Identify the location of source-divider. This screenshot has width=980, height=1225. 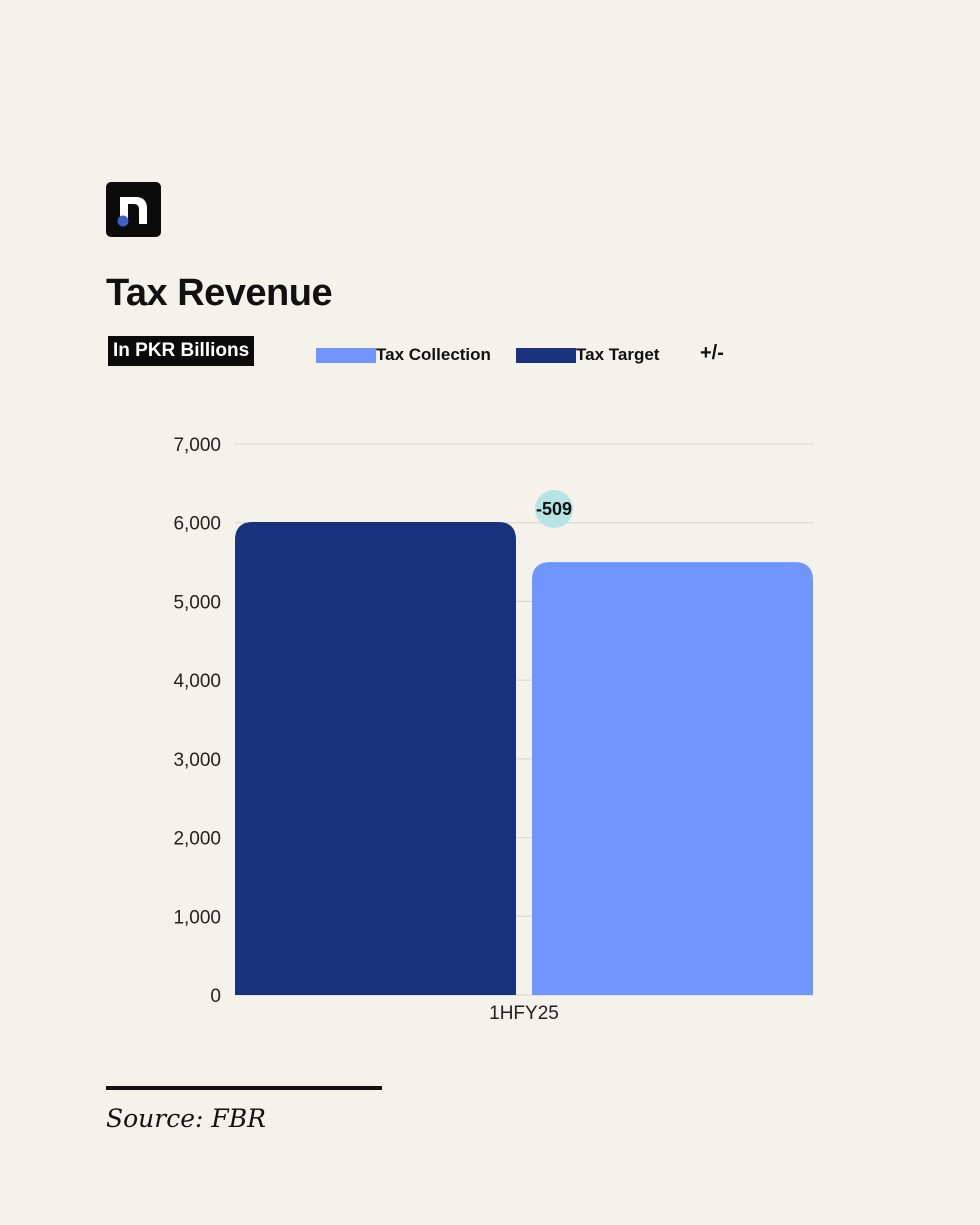
(244, 1088).